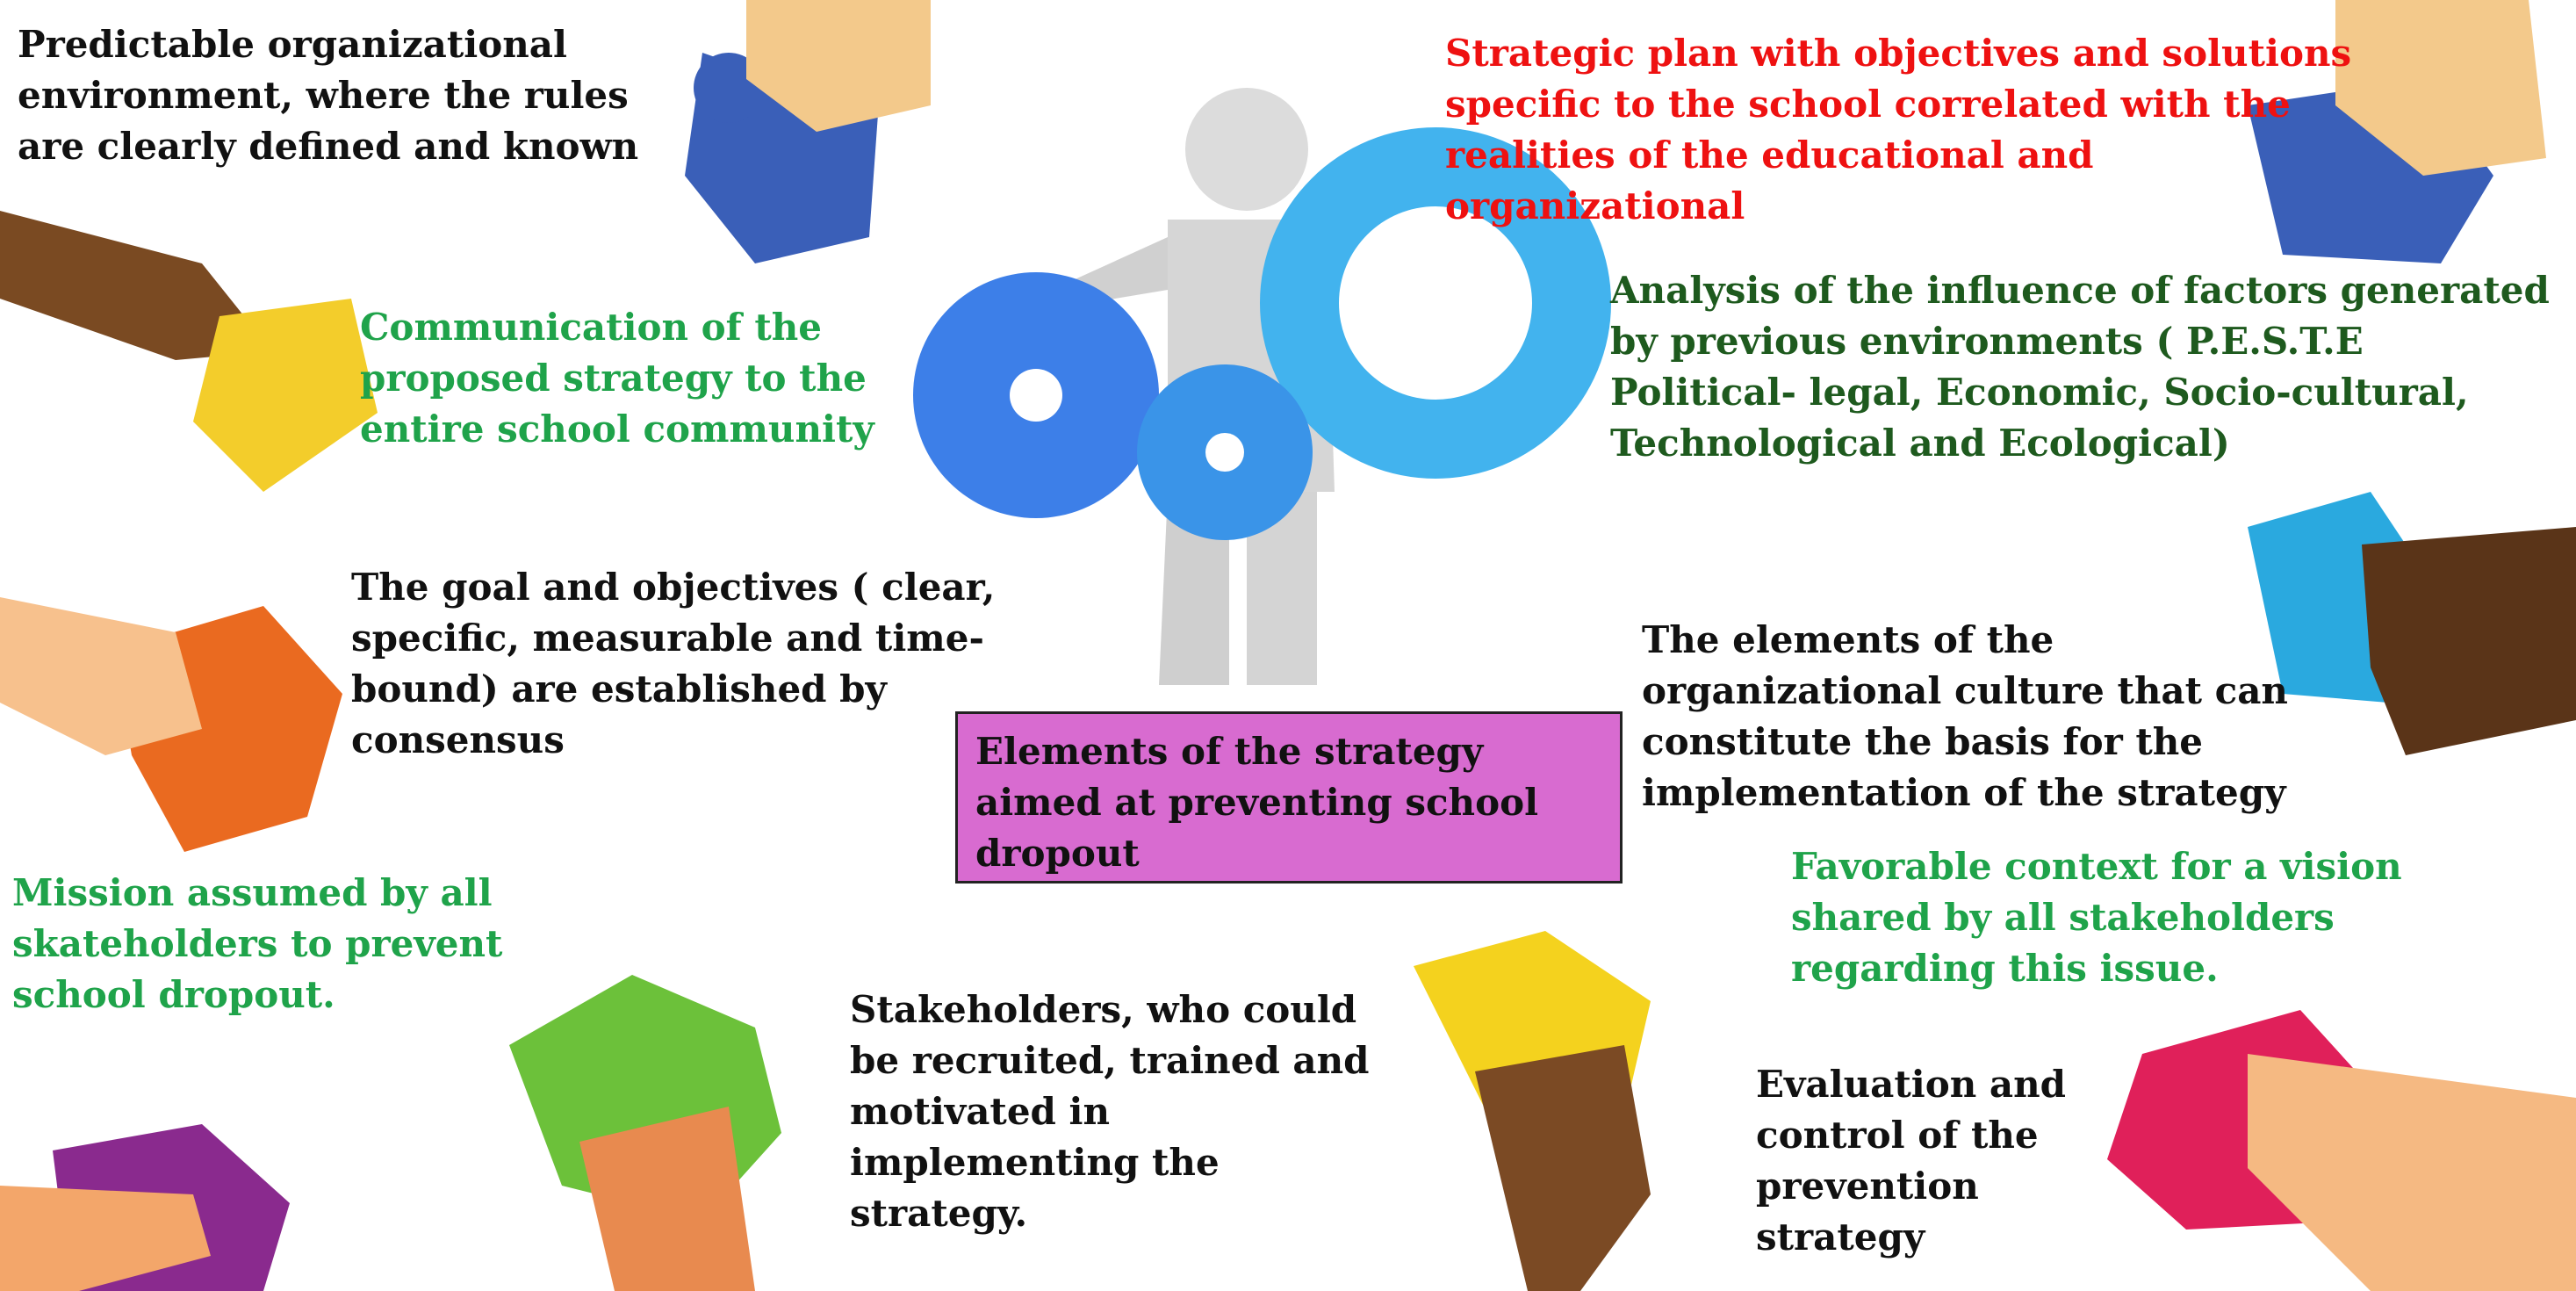 Image resolution: width=2576 pixels, height=1291 pixels. Describe the element at coordinates (808, 132) in the screenshot. I see `blue-puzzle-top-left` at that location.